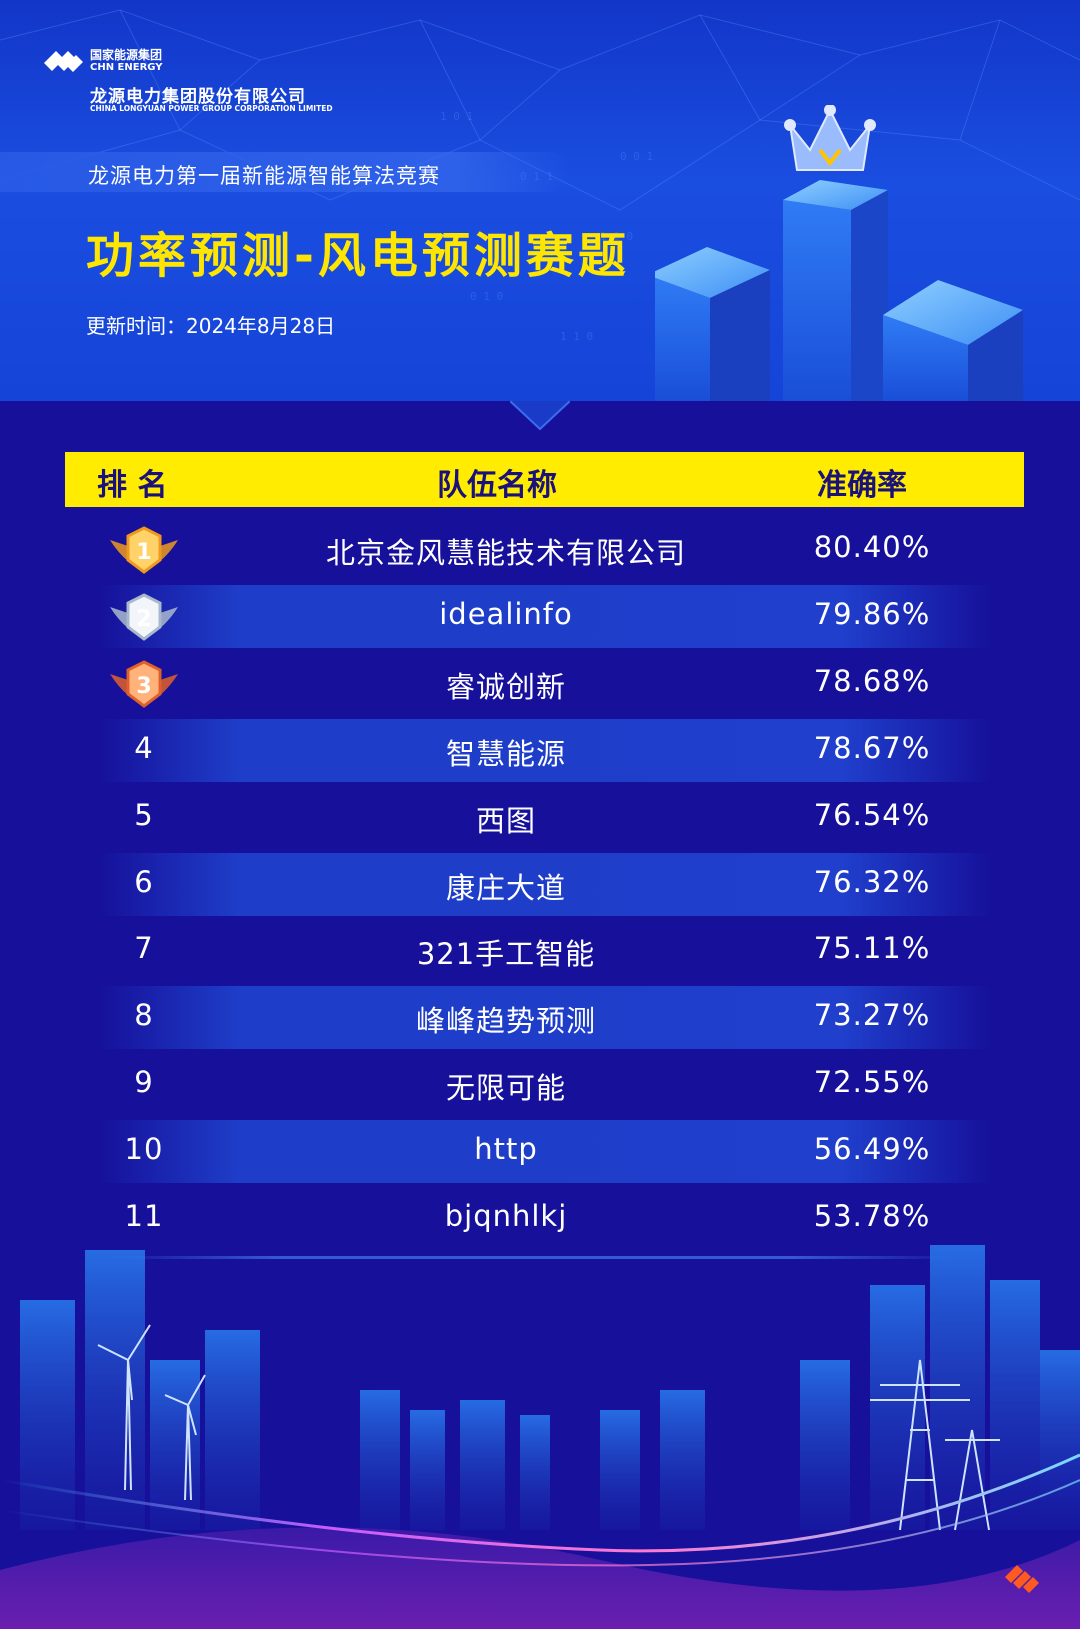  Describe the element at coordinates (506, 887) in the screenshot. I see `team-name: 康庄大道` at that location.